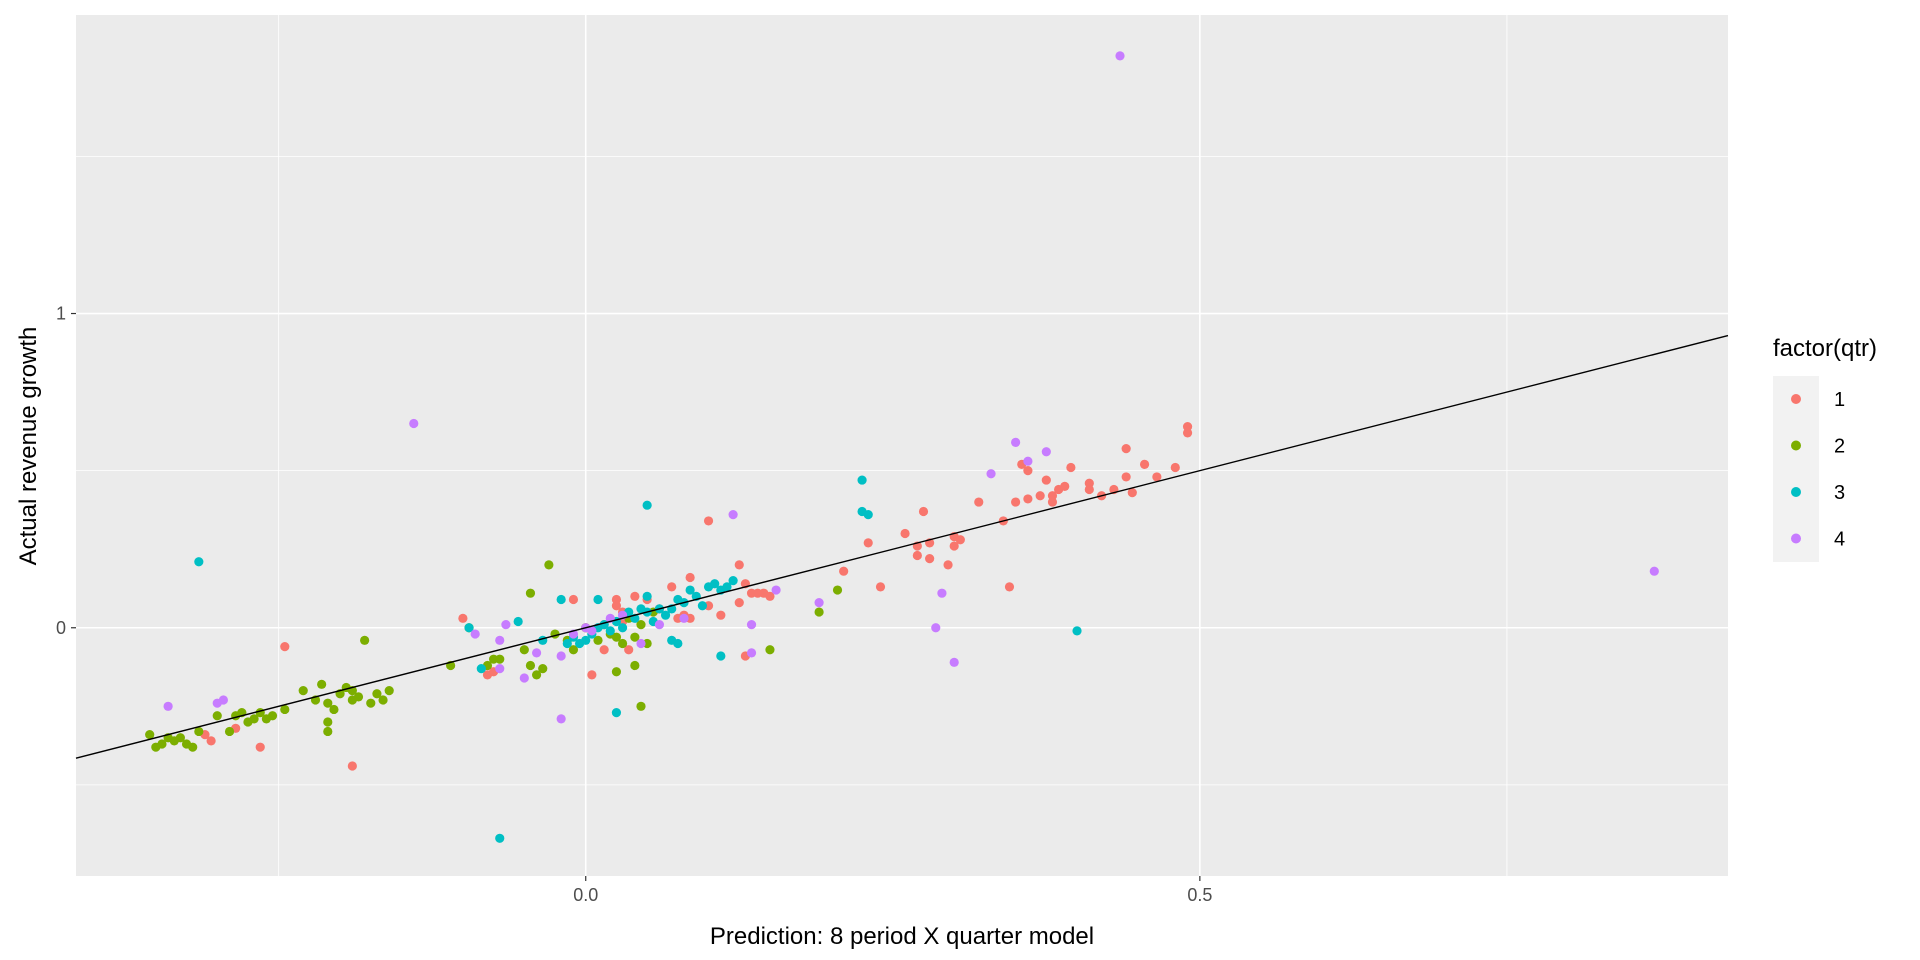 This screenshot has width=1920, height=960. What do you see at coordinates (892, 890) in the screenshot?
I see `x-axis: 0.0 0.5` at bounding box center [892, 890].